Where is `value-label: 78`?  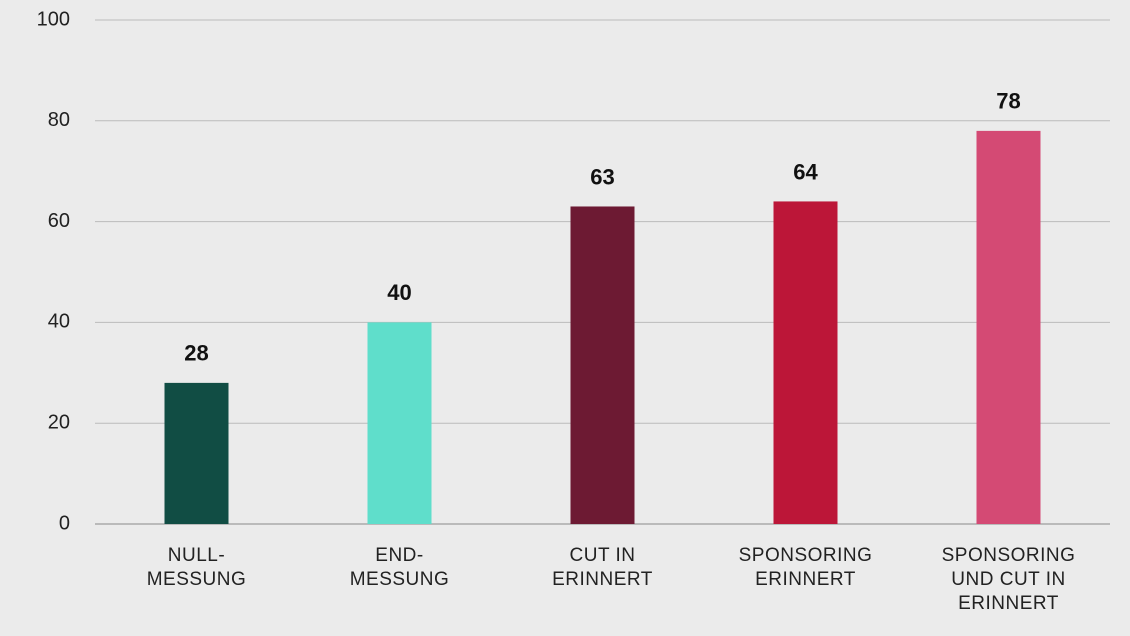
value-label: 78 is located at coordinates (1008, 101).